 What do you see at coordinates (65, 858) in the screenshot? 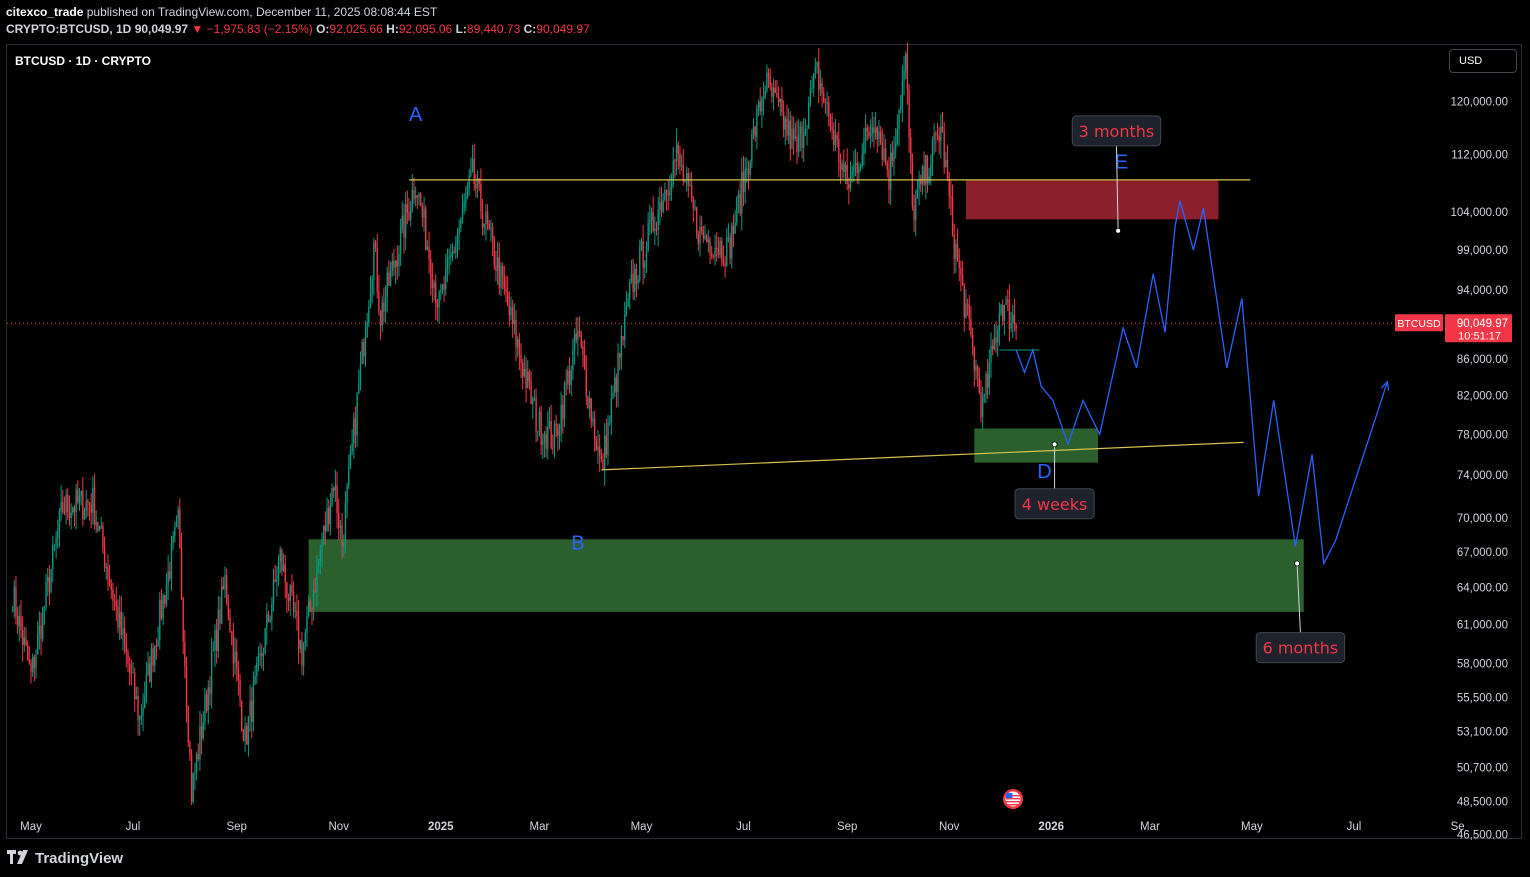
I see `tradingview-logo: TradingView` at bounding box center [65, 858].